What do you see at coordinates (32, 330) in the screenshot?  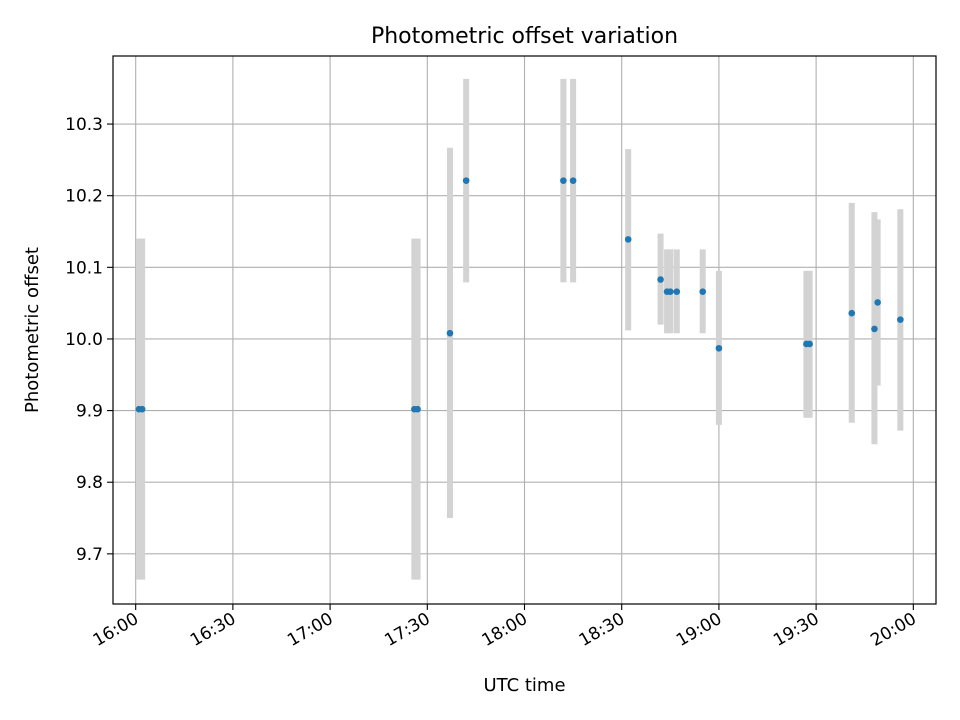 I see `y-axis-label: Photometric offset` at bounding box center [32, 330].